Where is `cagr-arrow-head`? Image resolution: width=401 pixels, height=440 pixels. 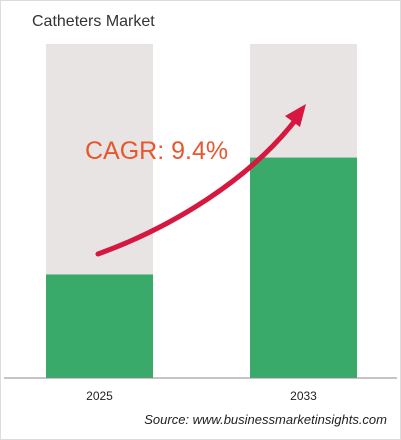 cagr-arrow-head is located at coordinates (295, 115).